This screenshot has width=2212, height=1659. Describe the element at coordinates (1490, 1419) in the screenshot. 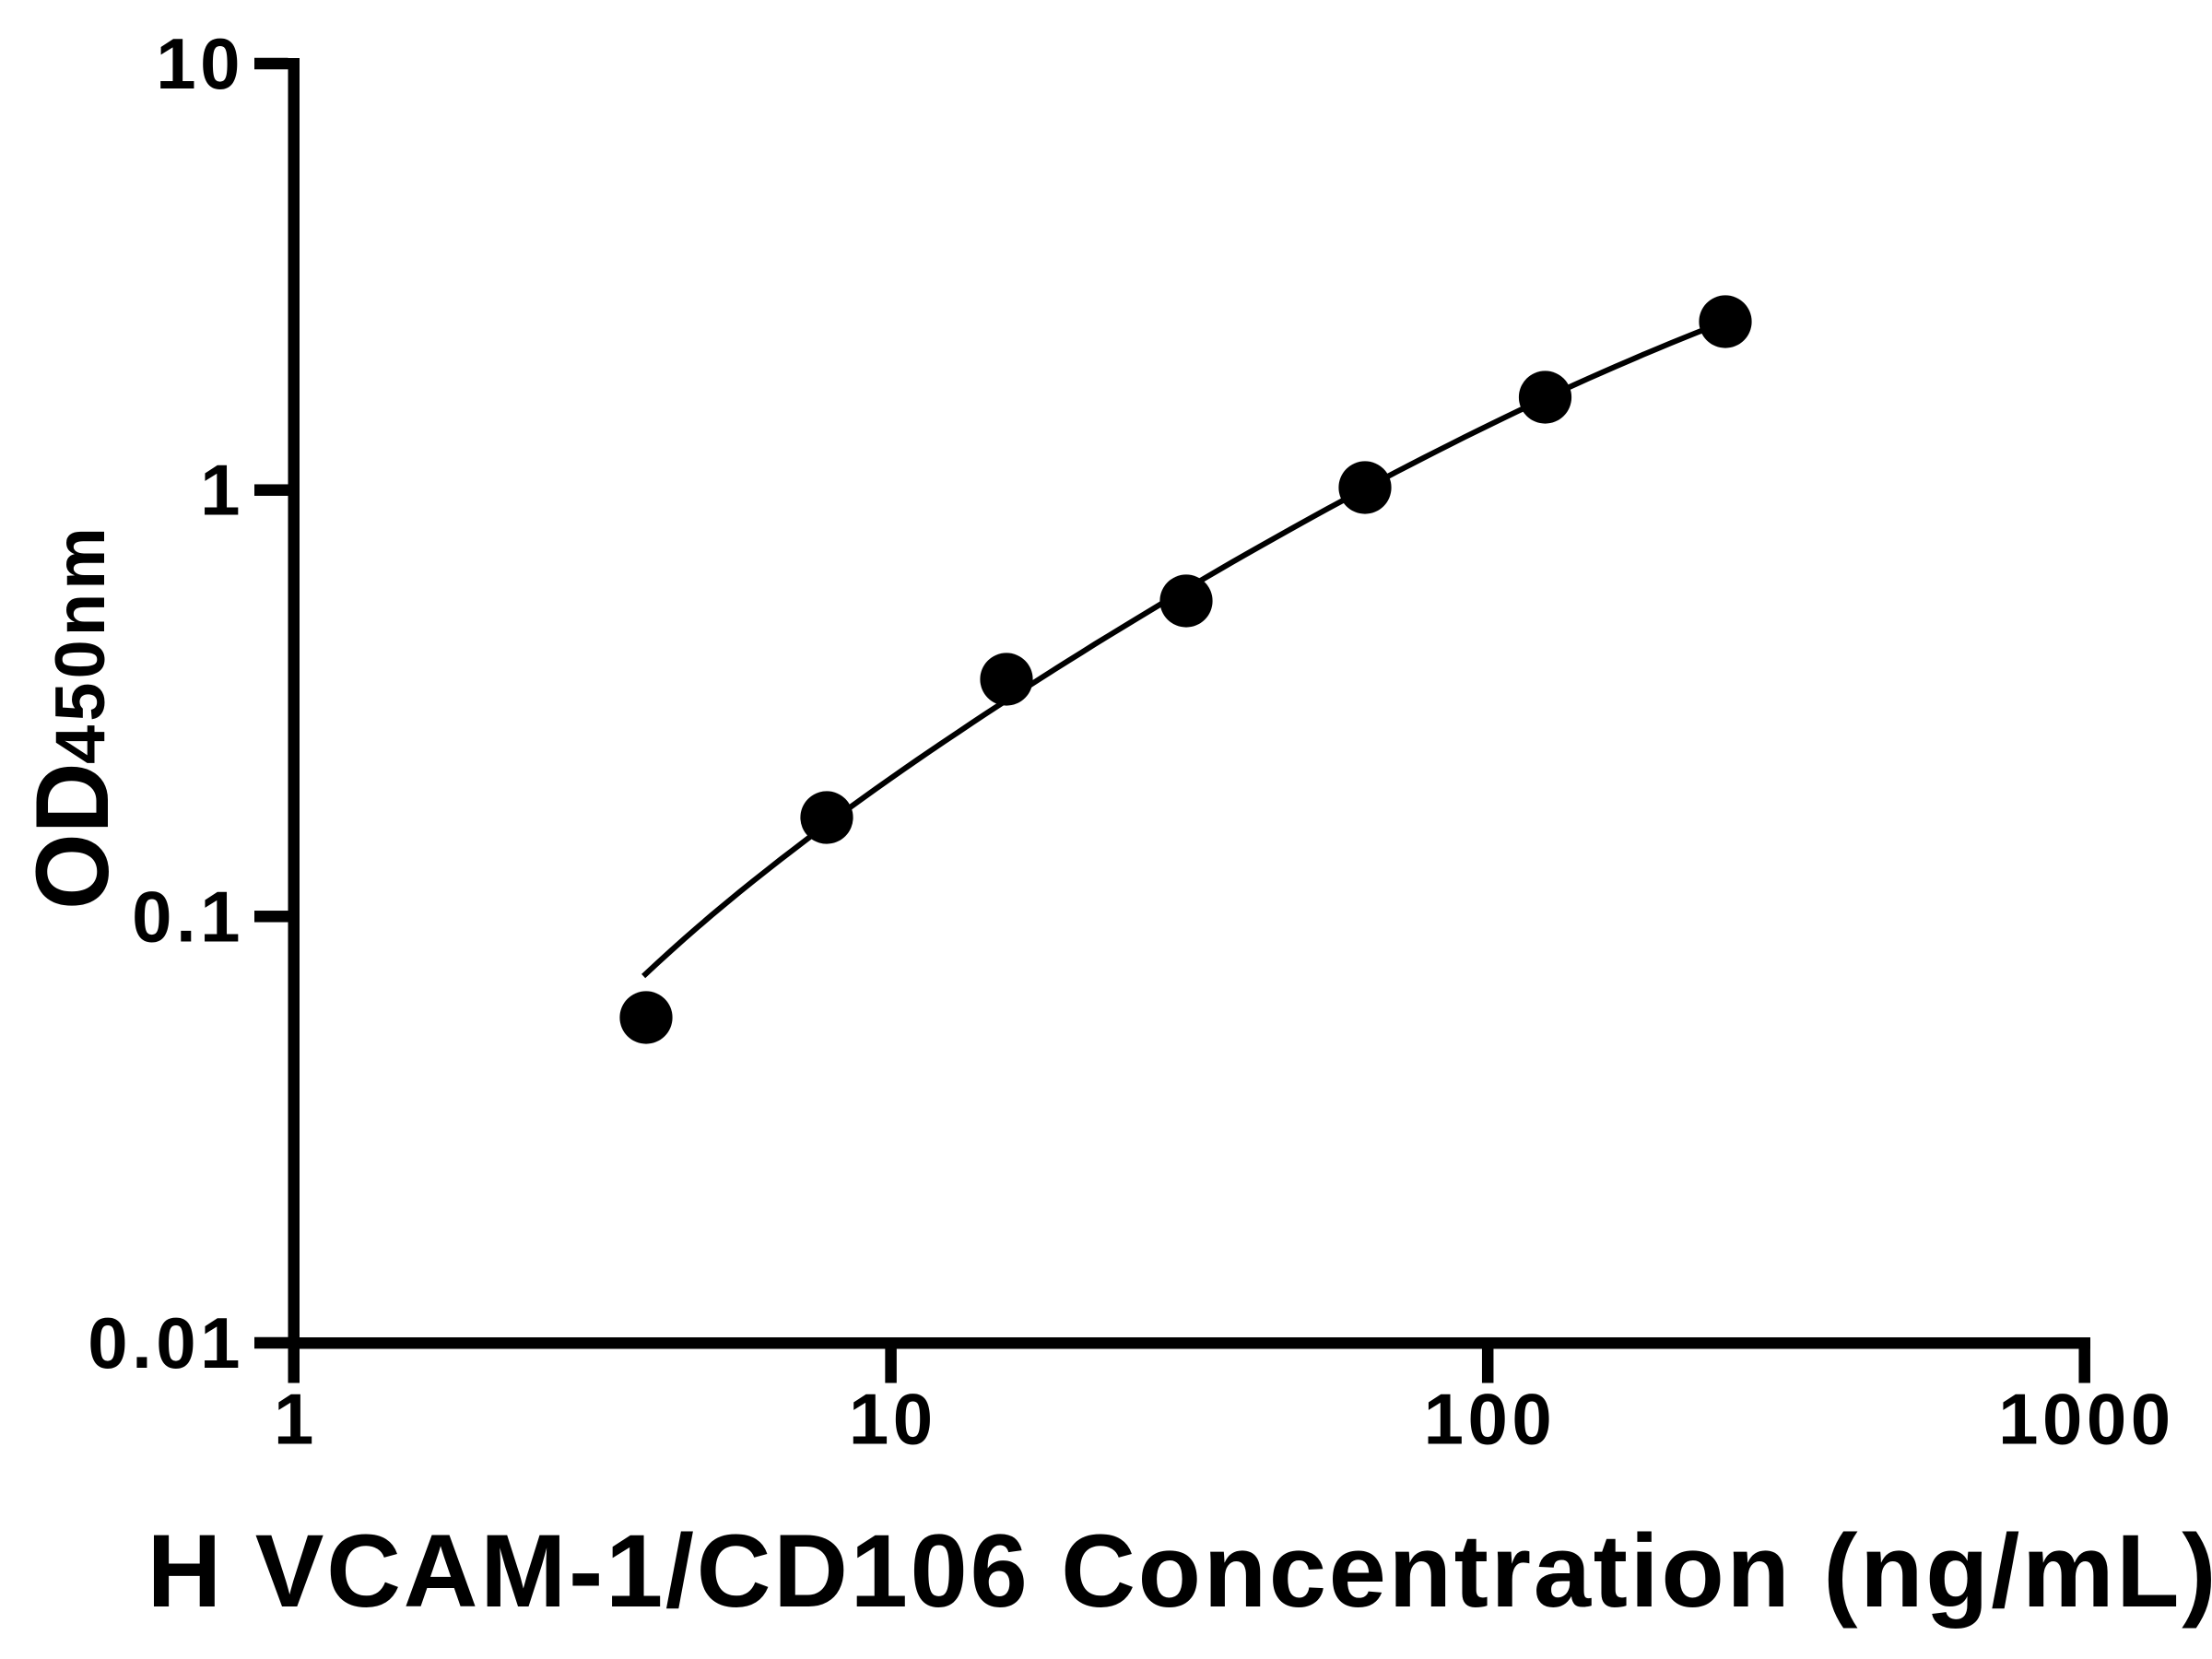

I see `svg-text: 100` at that location.